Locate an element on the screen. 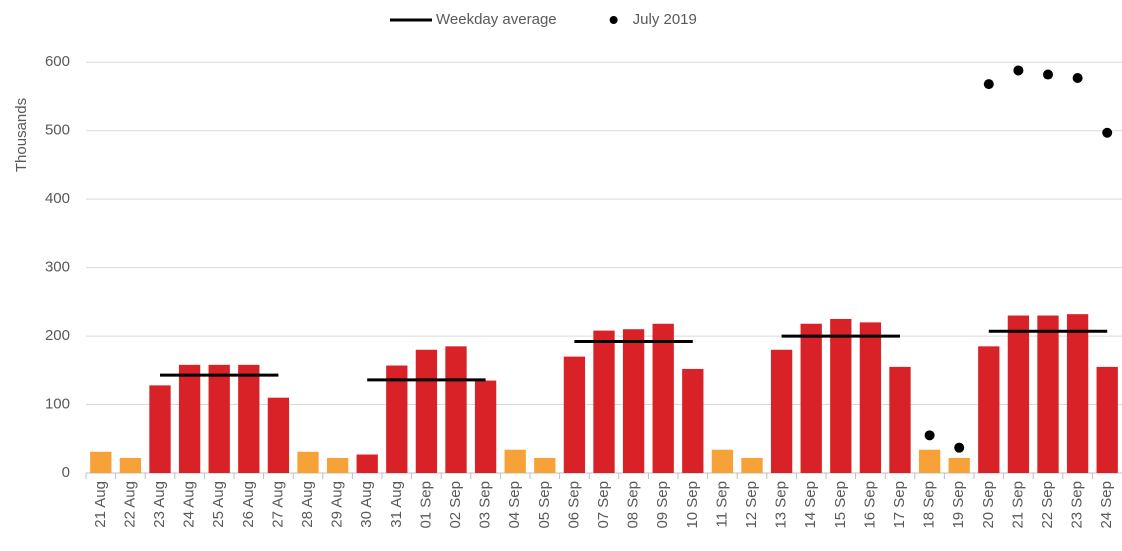 This screenshot has width=1122, height=551. y-tick-label: 300 is located at coordinates (57, 267).